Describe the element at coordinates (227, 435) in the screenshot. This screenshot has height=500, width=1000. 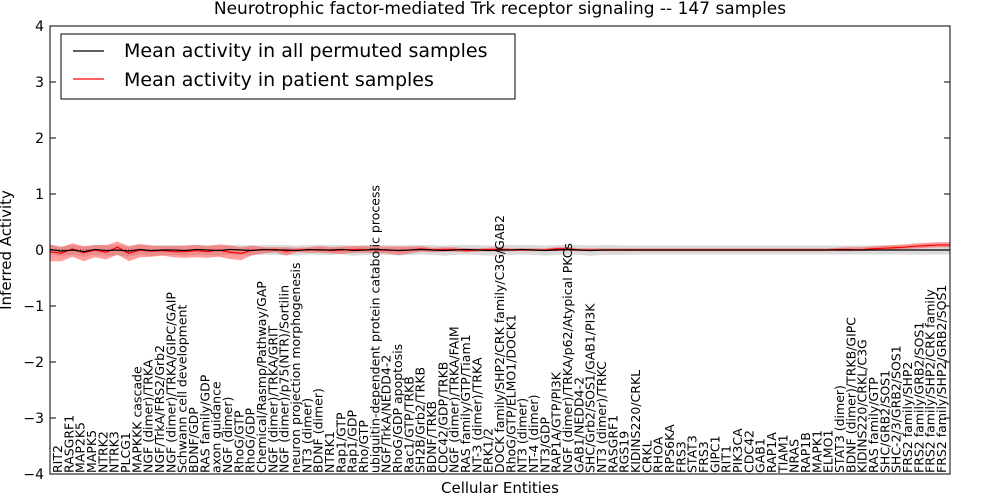
I see `x-tick-label: NGF (dimer)` at that location.